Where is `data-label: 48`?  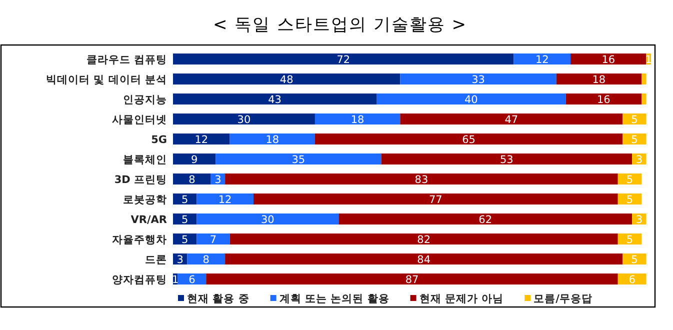 data-label: 48 is located at coordinates (287, 80).